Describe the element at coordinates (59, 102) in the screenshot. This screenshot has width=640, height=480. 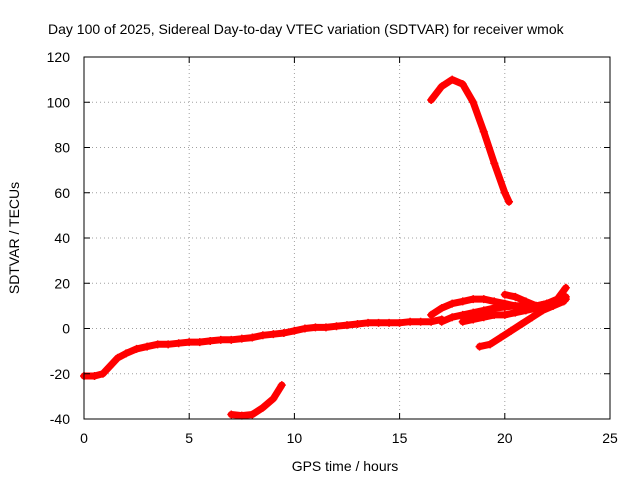
I see `y-tick-label: 100` at that location.